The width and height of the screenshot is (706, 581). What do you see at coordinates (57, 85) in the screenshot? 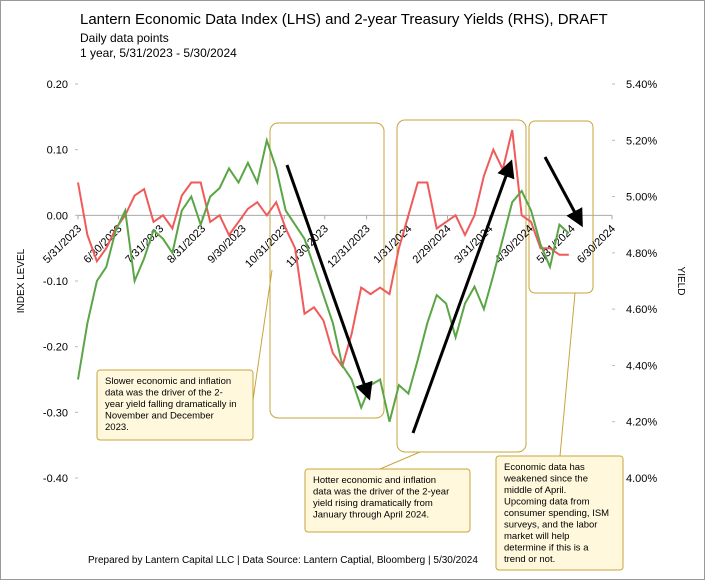
I see `y-tick-label: 0.20` at bounding box center [57, 85].